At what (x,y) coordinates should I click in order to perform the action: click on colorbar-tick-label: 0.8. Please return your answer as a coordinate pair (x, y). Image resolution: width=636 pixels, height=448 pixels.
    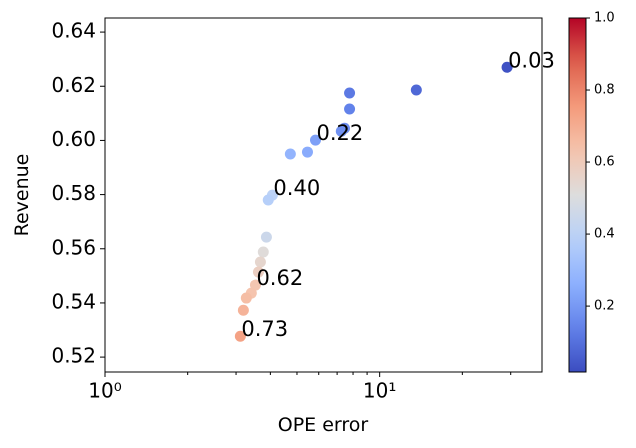
    Looking at the image, I should click on (604, 90).